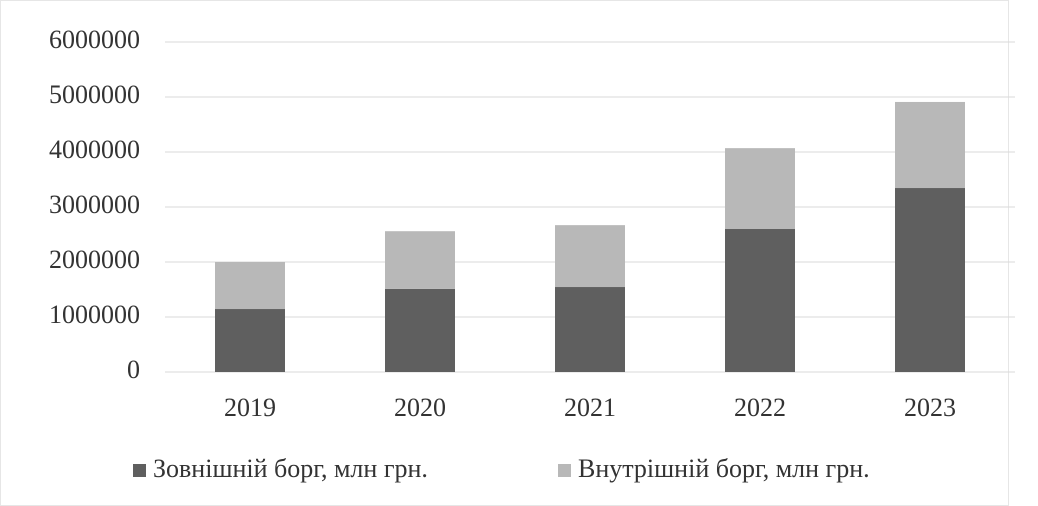 This screenshot has height=506, width=1038. I want to click on x-tick-label: 2019, so click(250, 407).